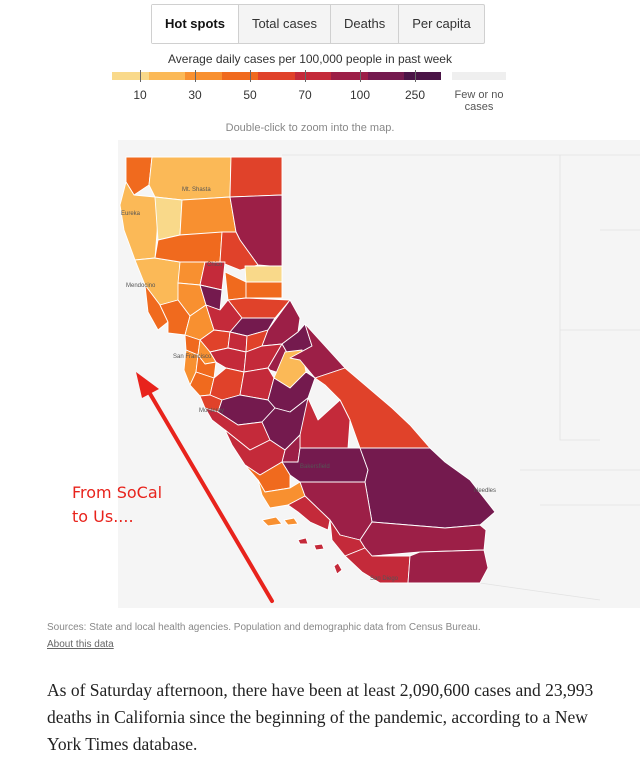  Describe the element at coordinates (117, 492) in the screenshot. I see `annotation-line-1: From SoCal` at that location.